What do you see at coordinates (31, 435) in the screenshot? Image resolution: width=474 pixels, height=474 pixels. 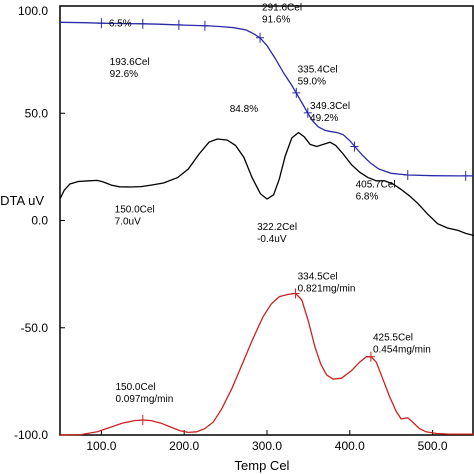 I see `y-tick-label: -100.0` at bounding box center [31, 435].